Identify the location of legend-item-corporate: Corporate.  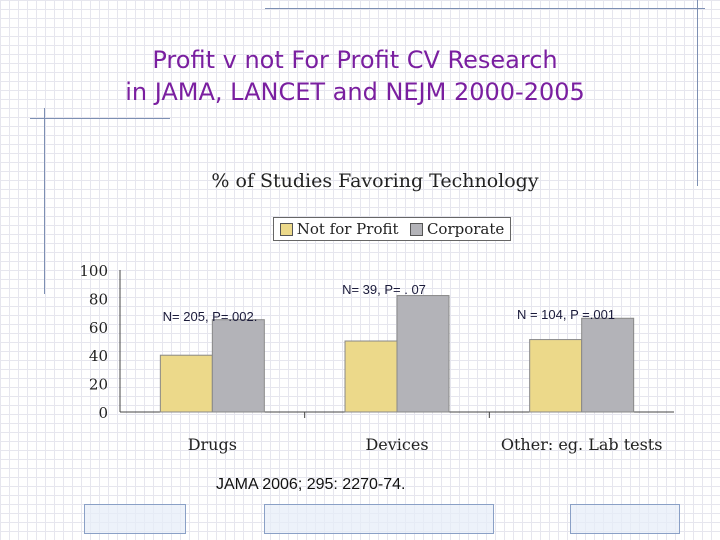
(457, 229).